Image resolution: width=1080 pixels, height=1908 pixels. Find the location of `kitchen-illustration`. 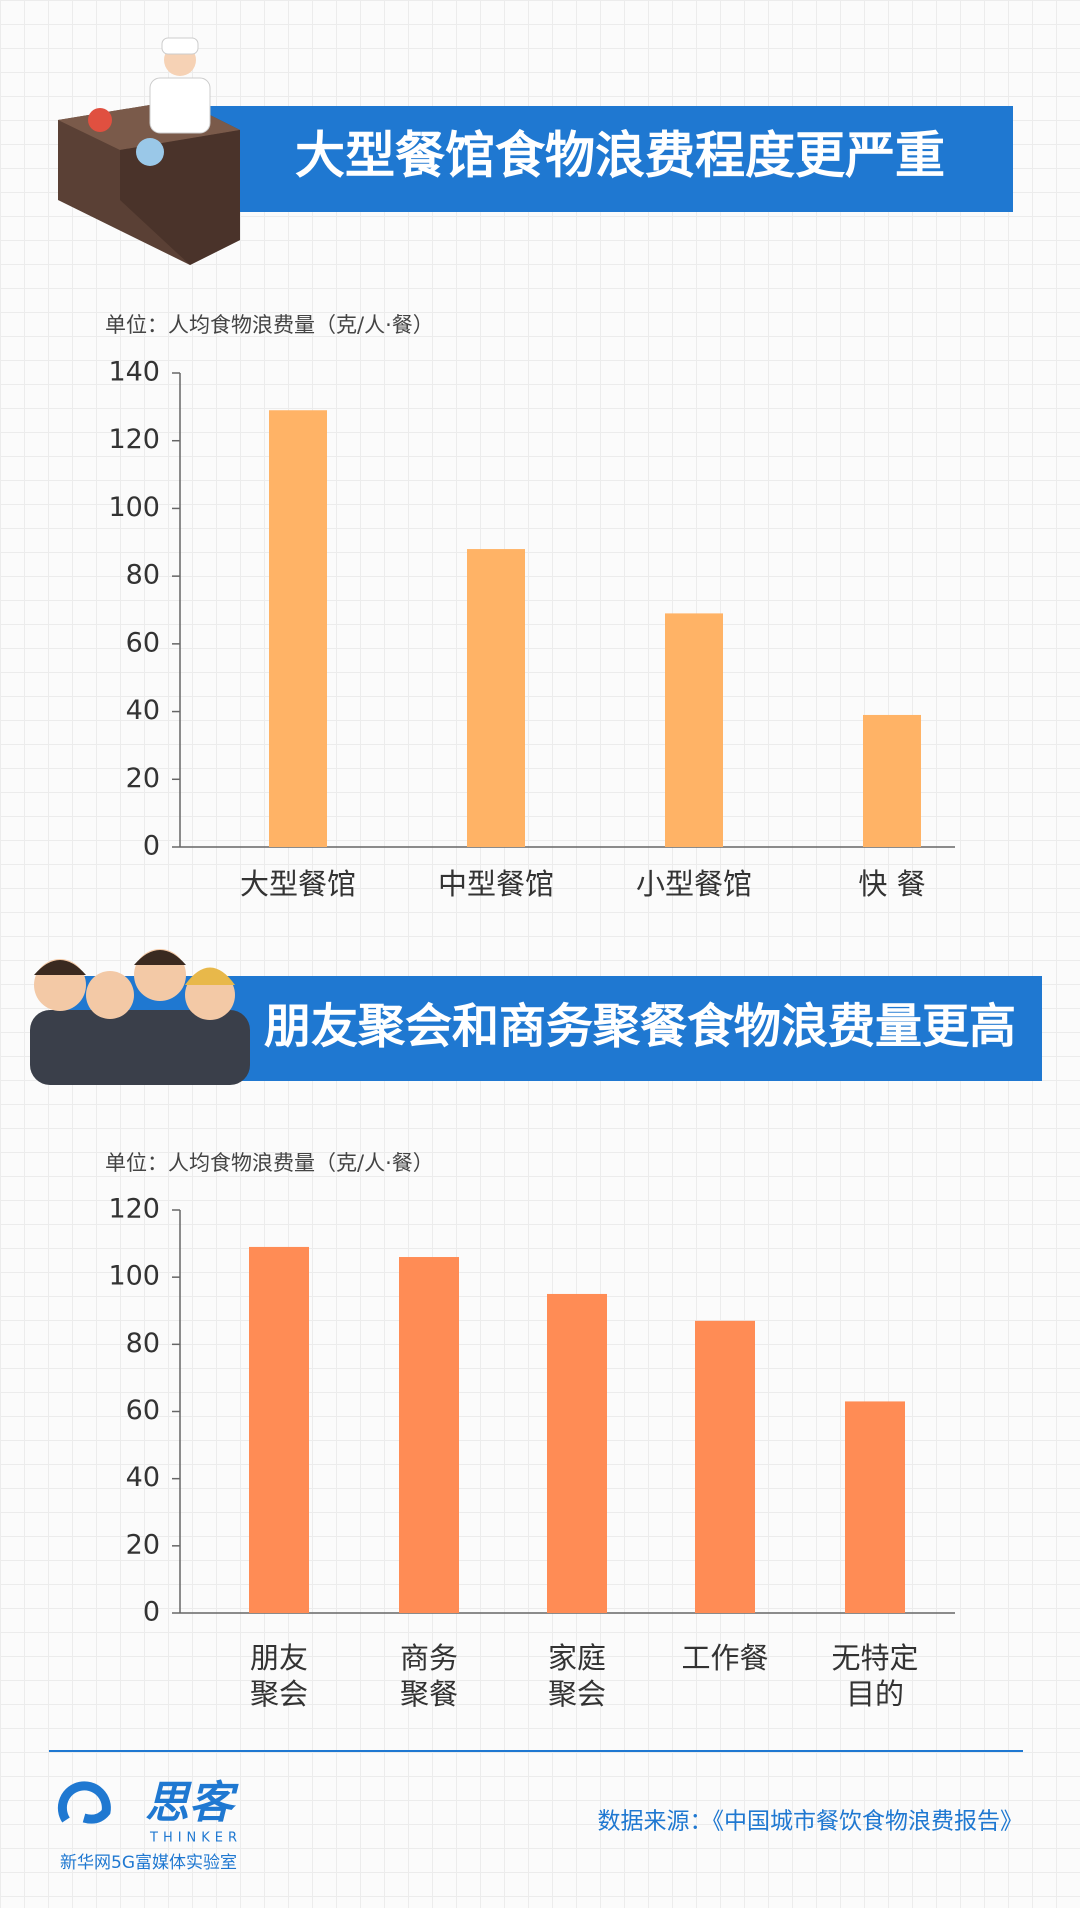

kitchen-illustration is located at coordinates (149, 151).